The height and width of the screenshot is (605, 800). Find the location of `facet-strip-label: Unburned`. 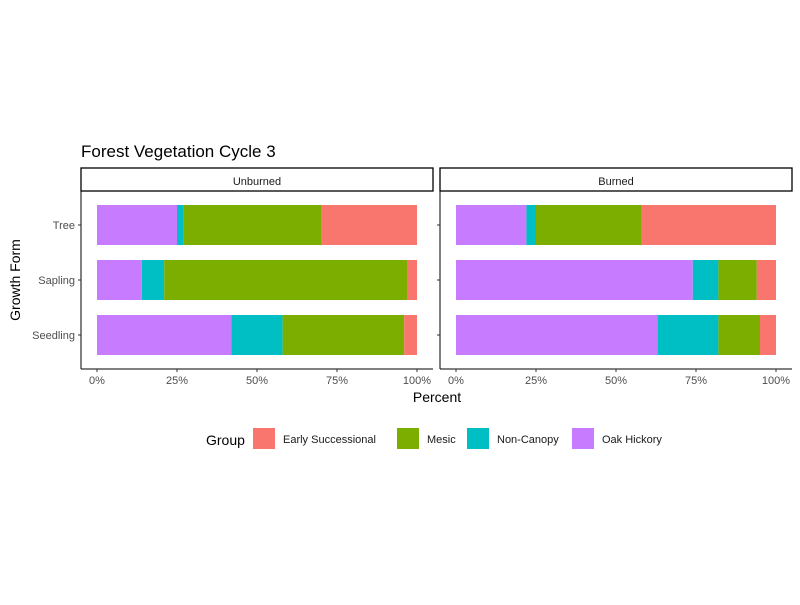

facet-strip-label: Unburned is located at coordinates (257, 182).